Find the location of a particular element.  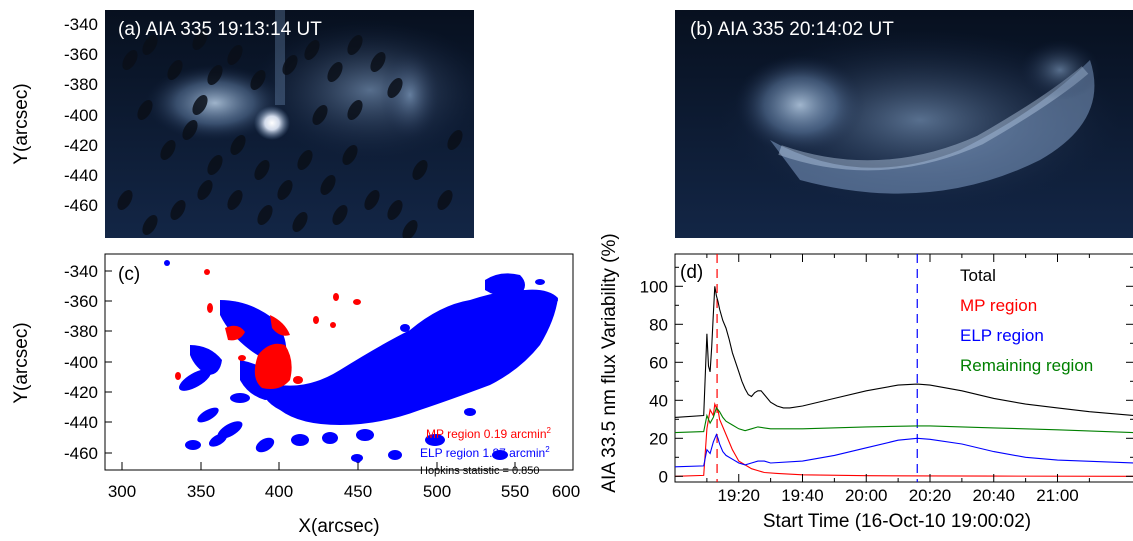

panel-a-yticks: -340 -360 -380 -400 -420 -440 -460 is located at coordinates (81, 115).